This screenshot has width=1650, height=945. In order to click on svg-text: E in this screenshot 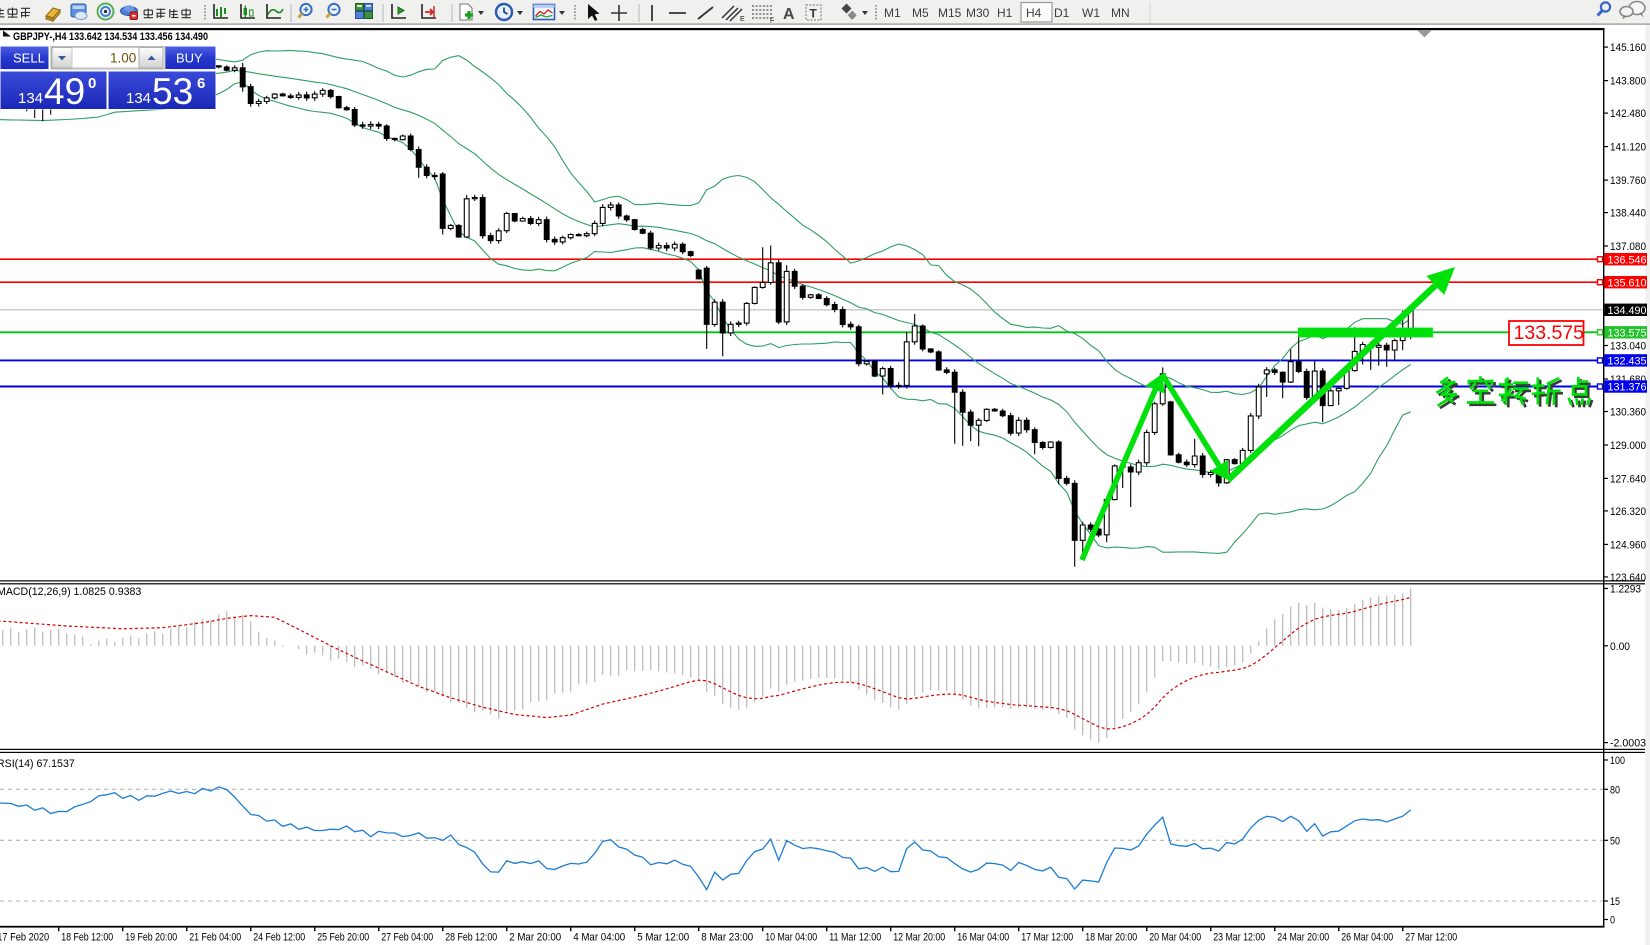, I will do `click(742, 19)`.